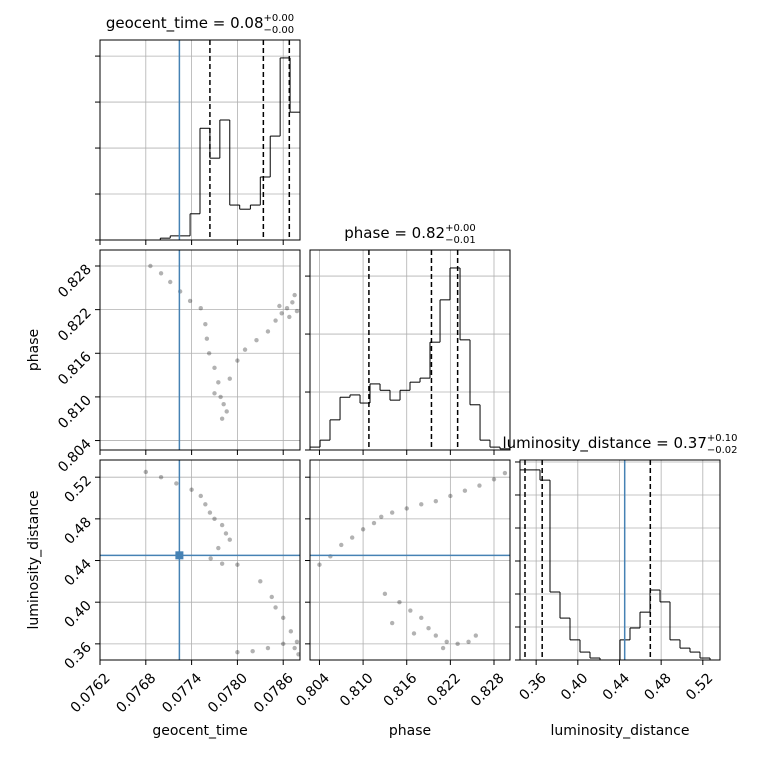 The width and height of the screenshot is (760, 760). What do you see at coordinates (77, 572) in the screenshot?
I see `y-tick-label: 0.44` at bounding box center [77, 572].